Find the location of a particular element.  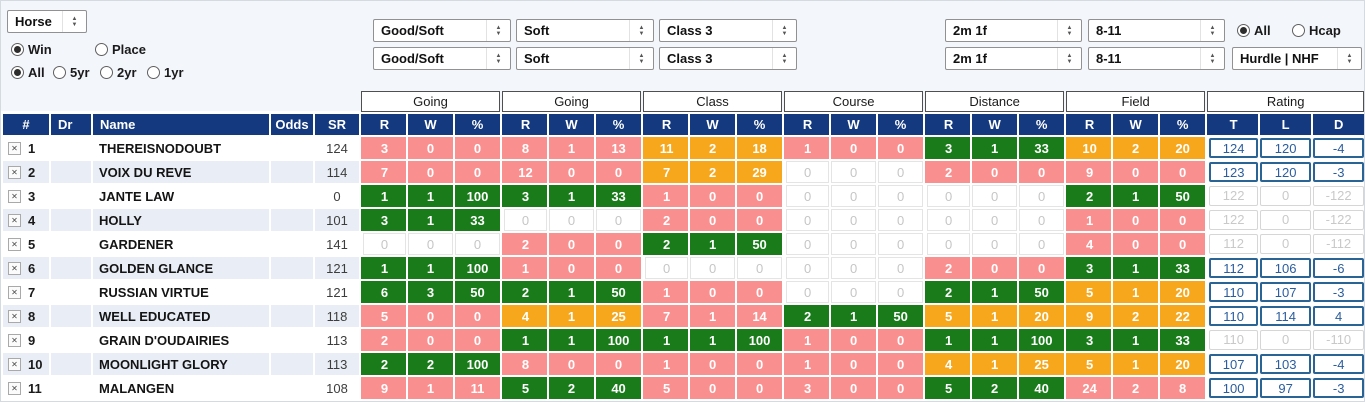

age-all-radio: All is located at coordinates (28, 72).